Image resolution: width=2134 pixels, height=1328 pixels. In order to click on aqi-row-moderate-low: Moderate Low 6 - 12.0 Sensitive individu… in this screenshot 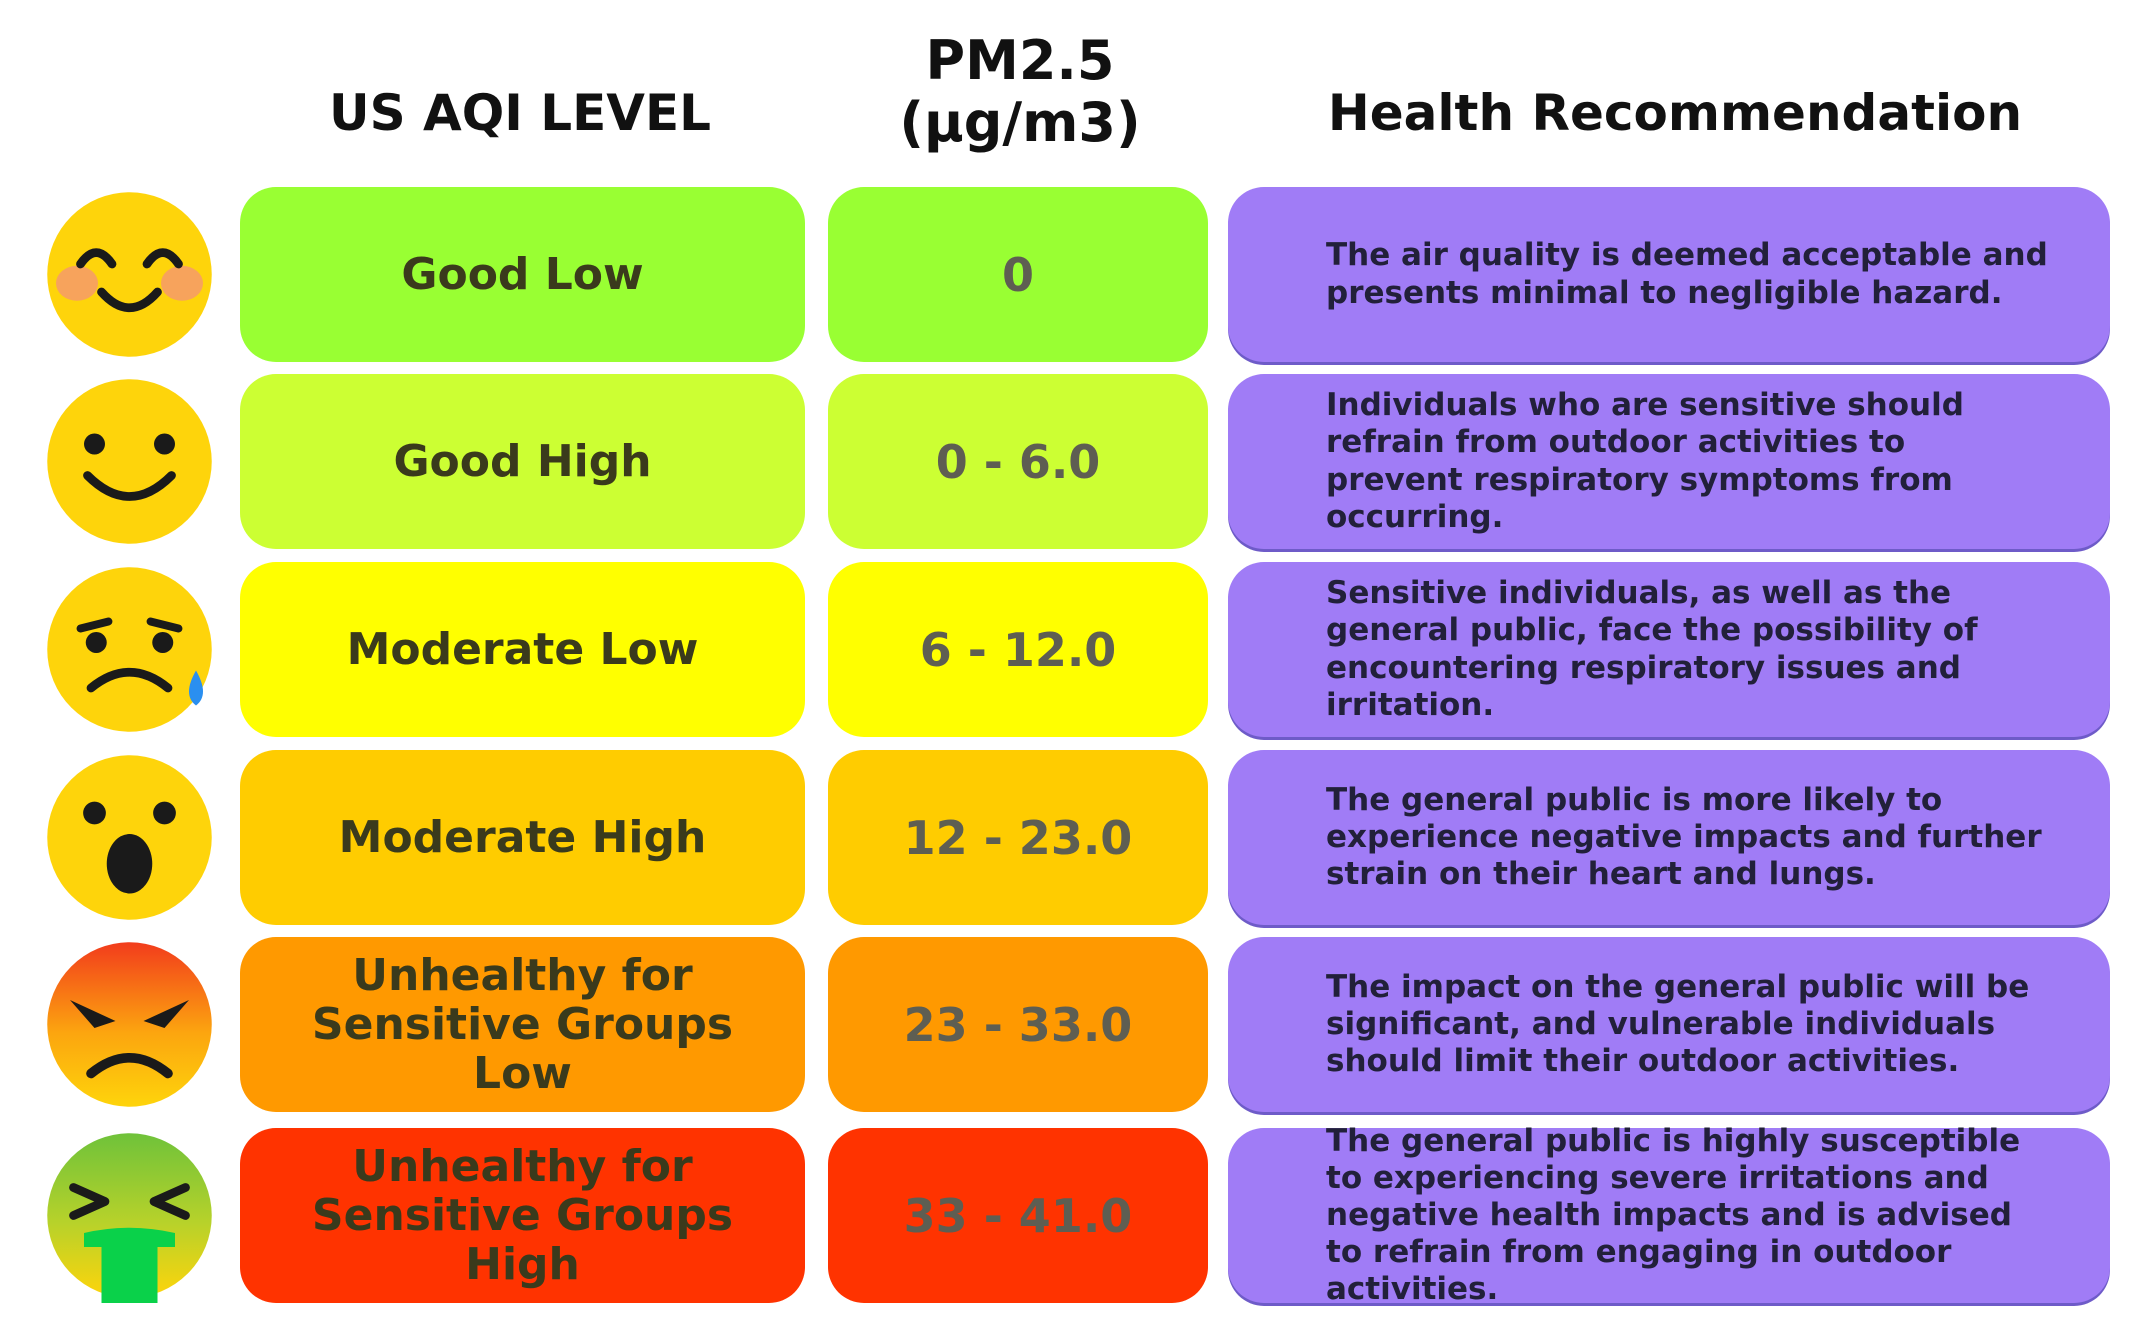, I will do `click(1067, 649)`.